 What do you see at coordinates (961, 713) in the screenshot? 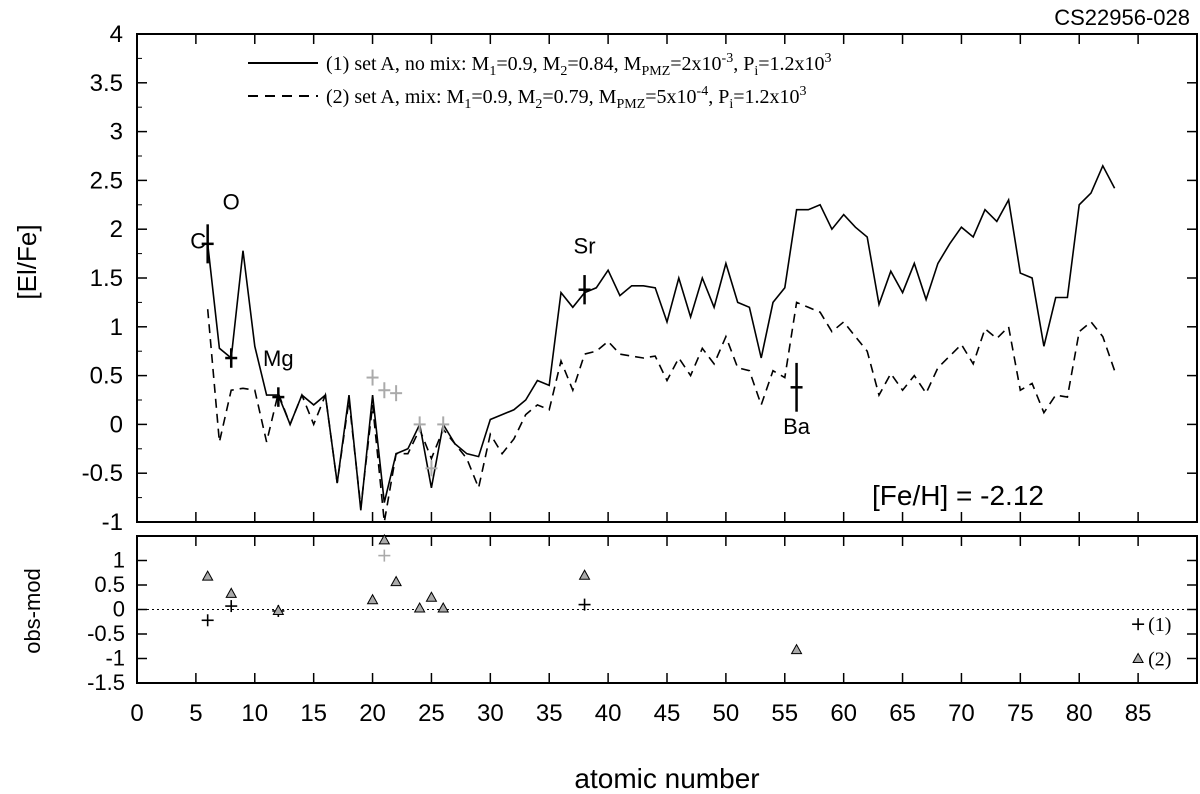
I see `bottom-x-tick-label: 70` at bounding box center [961, 713].